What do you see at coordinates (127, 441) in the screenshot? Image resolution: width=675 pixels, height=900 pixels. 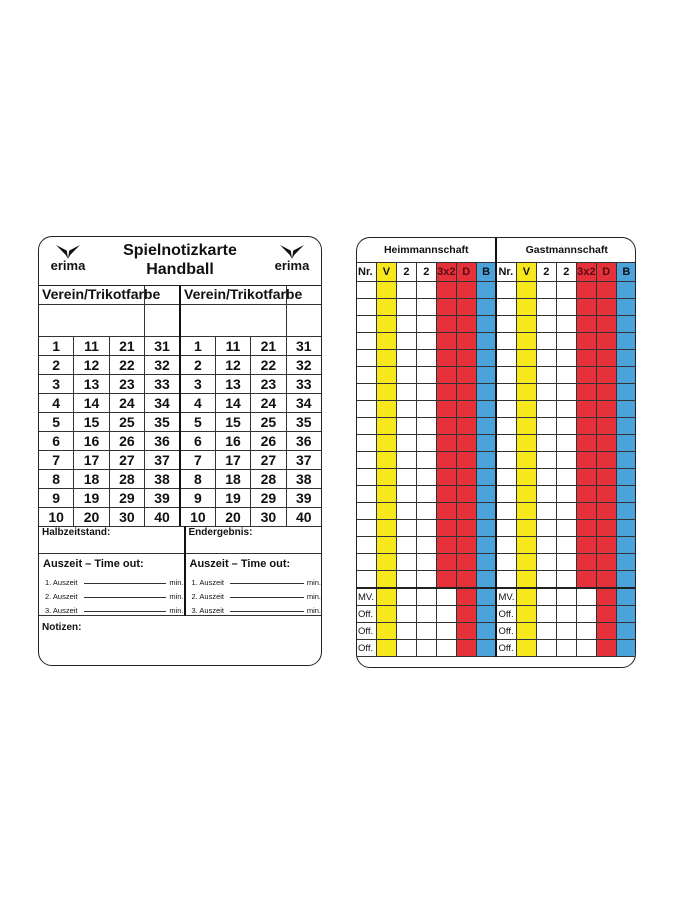 I see `goal-number: 26` at bounding box center [127, 441].